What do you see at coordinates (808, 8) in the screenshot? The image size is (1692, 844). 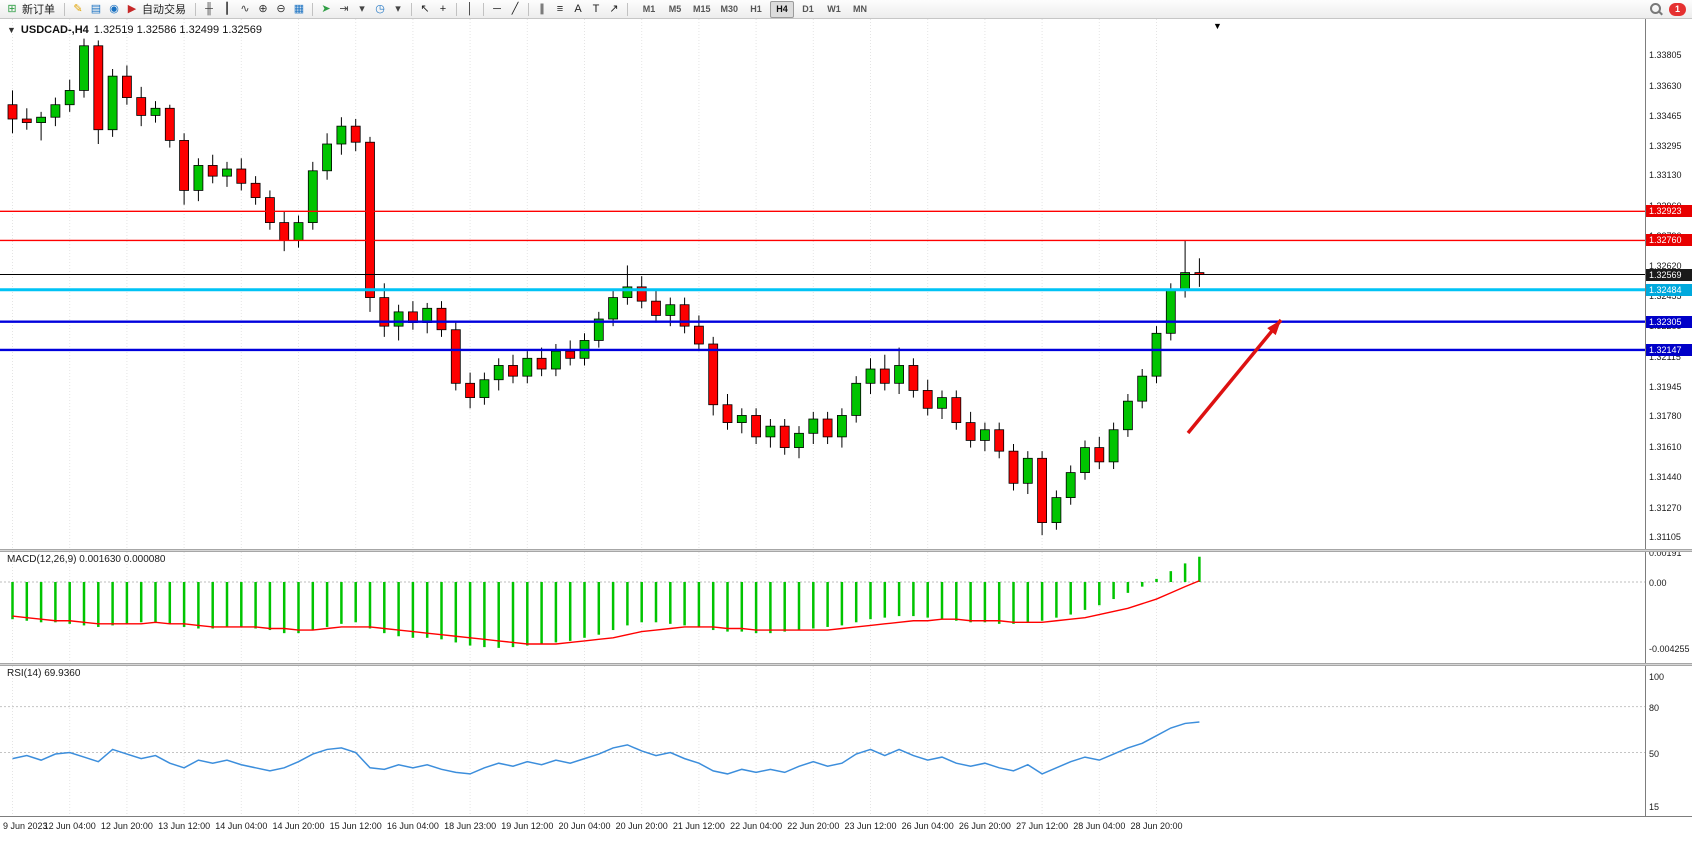 I see `timeframe-d1: D1` at bounding box center [808, 8].